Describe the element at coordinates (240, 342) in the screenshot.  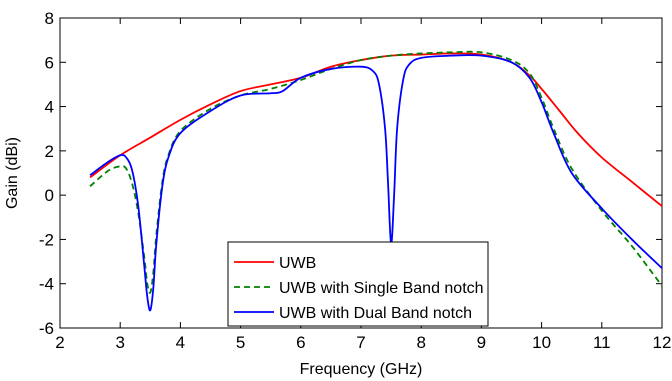
I see `x-tick-label: 5` at that location.